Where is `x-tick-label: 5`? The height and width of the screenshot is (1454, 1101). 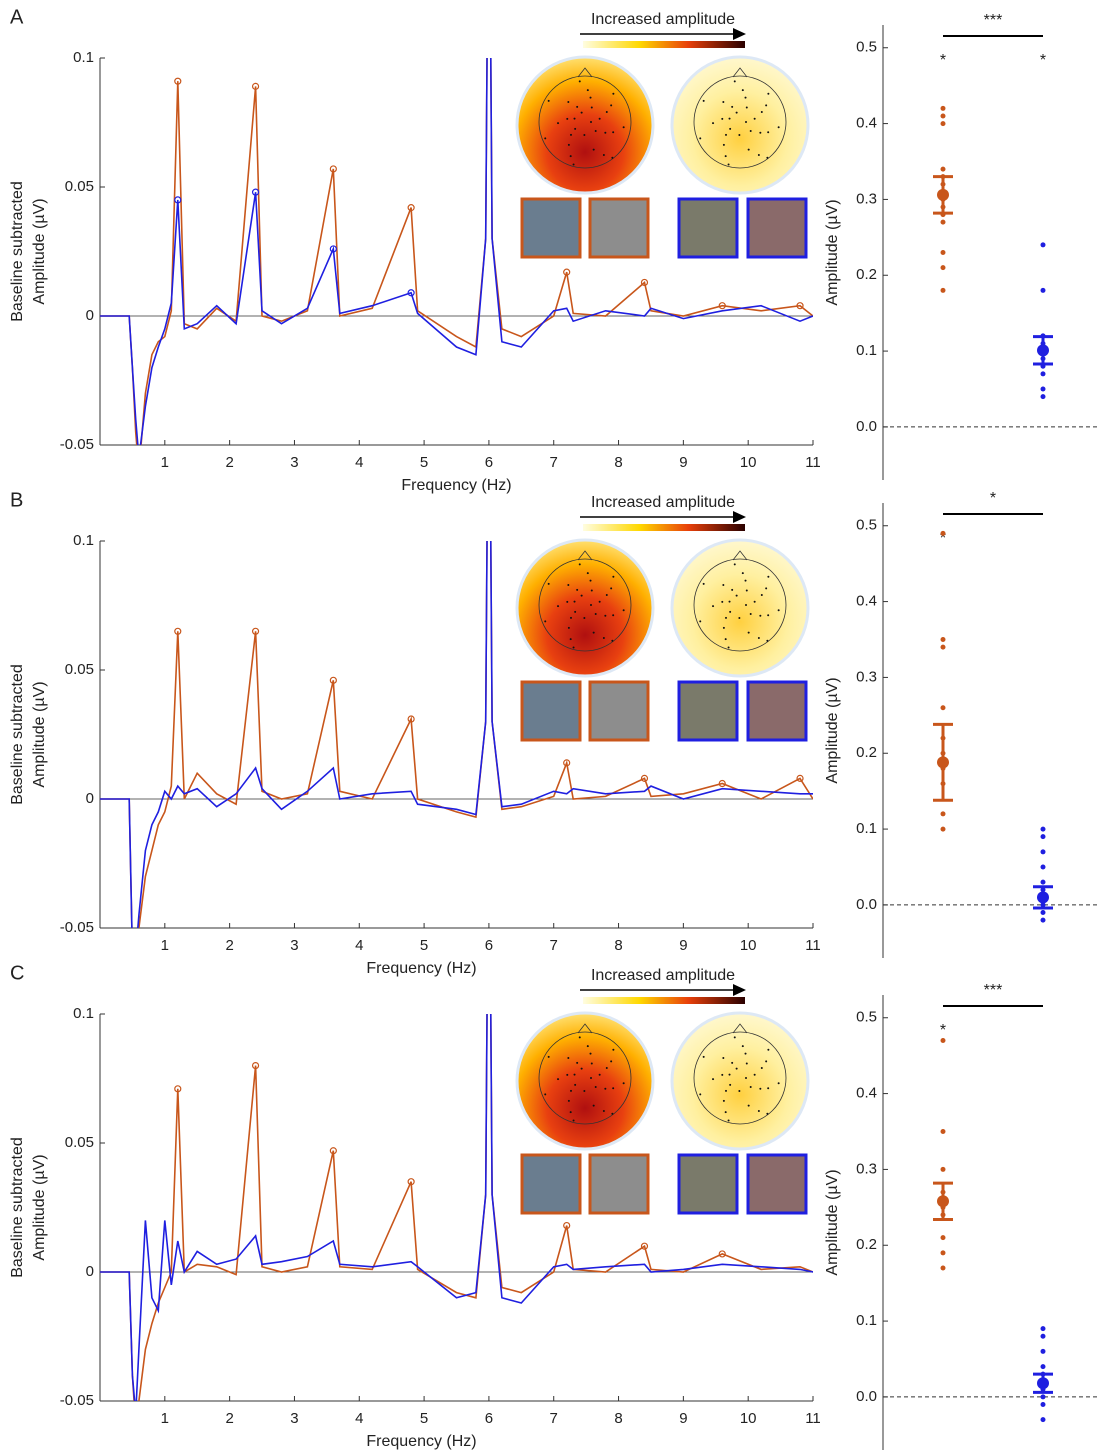
x-tick-label: 5 is located at coordinates (424, 945).